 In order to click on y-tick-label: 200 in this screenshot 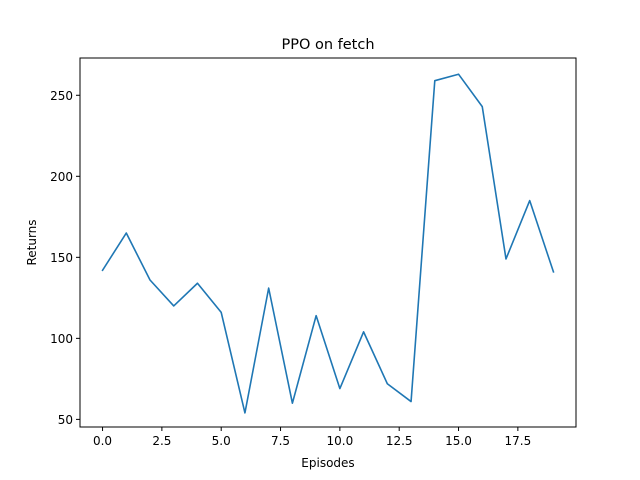, I will do `click(61, 177)`.